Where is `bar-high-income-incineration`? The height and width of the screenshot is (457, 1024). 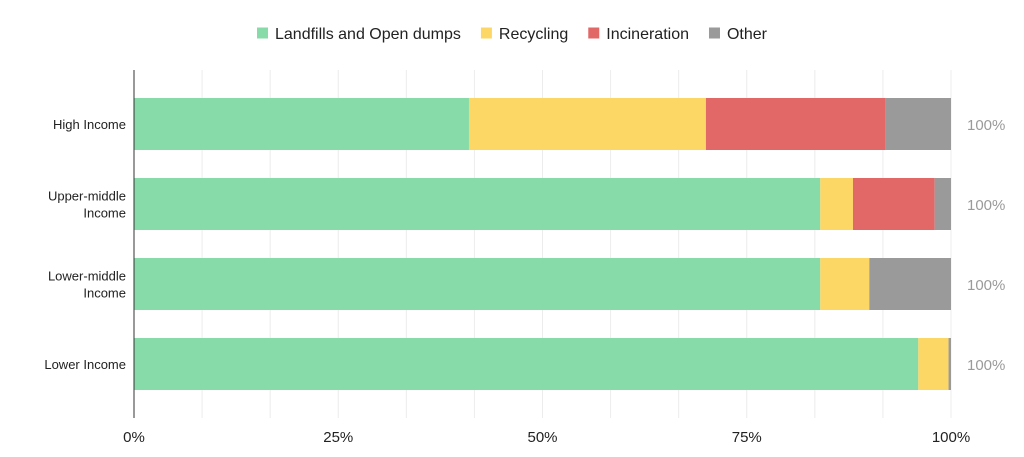
bar-high-income-incineration is located at coordinates (795, 124).